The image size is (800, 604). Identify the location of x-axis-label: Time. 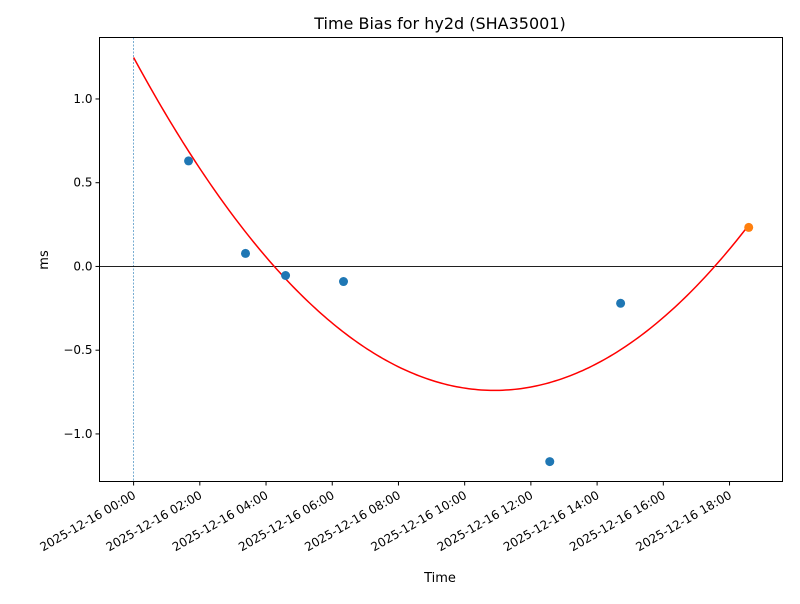
(439, 578).